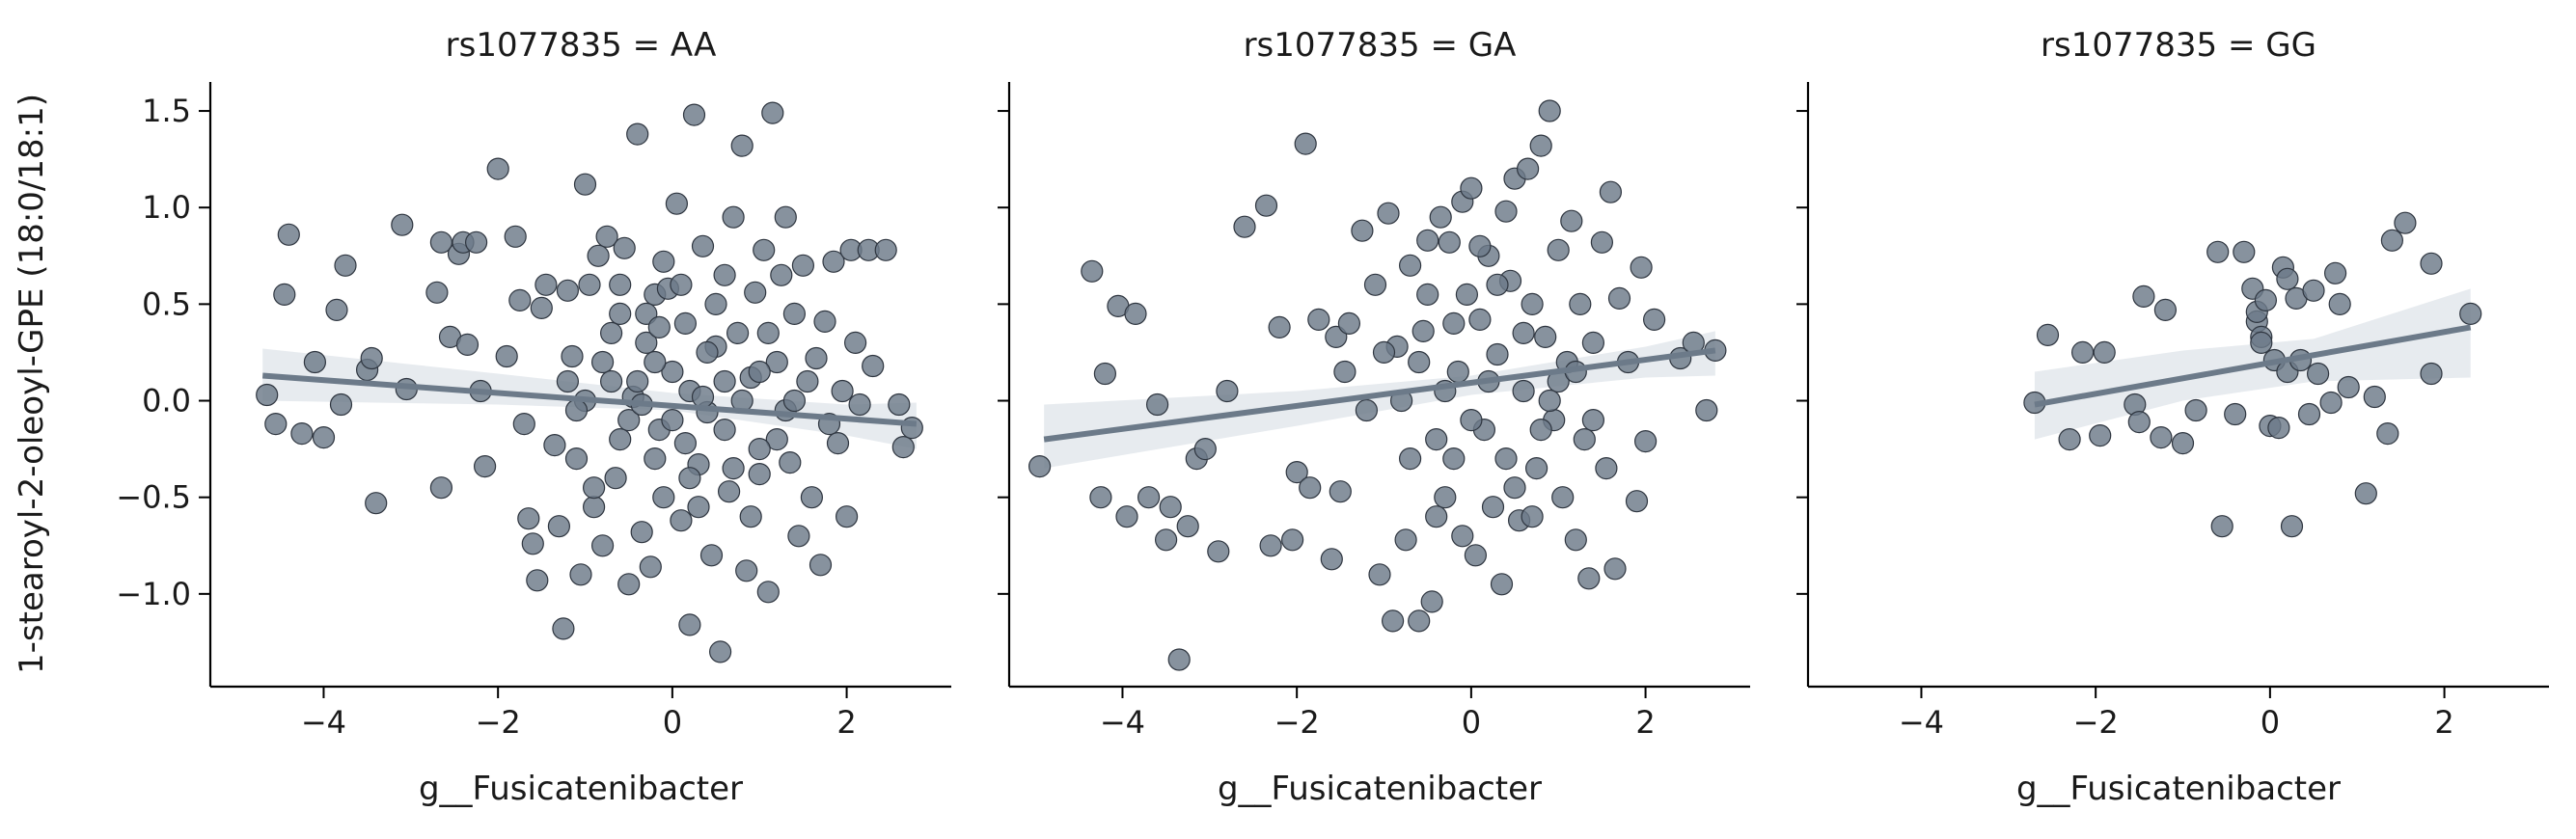 This screenshot has height=839, width=2576. I want to click on y-tick-label: 0.0, so click(167, 401).